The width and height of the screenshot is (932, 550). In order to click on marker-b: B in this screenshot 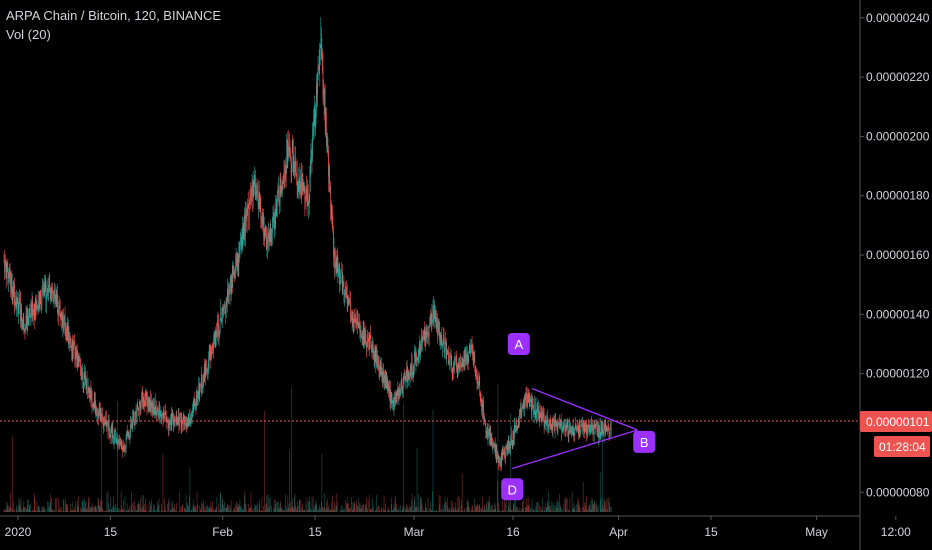, I will do `click(644, 441)`.